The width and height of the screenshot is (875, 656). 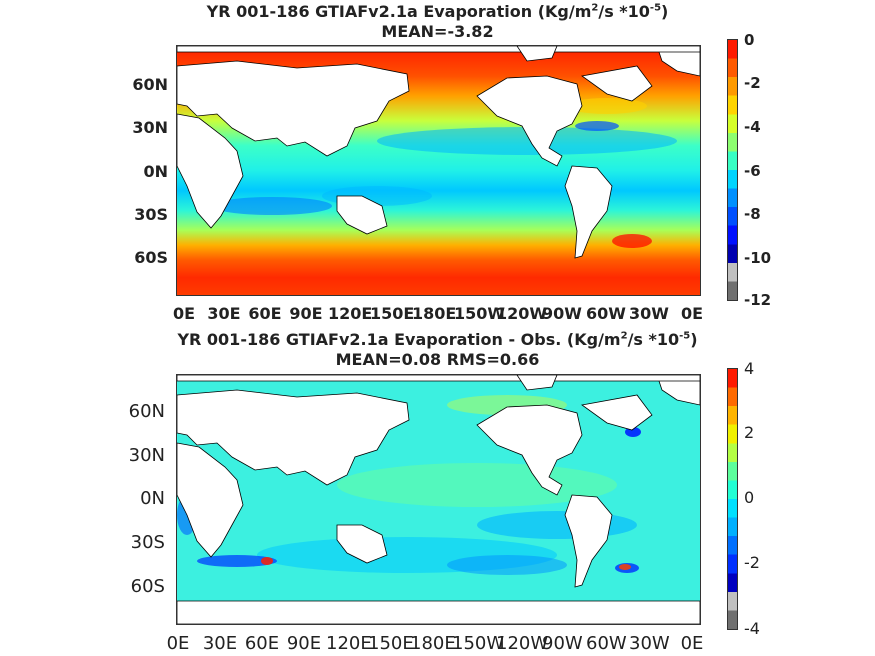 I want to click on panel2-colorbar-tick: -2, so click(x=752, y=562).